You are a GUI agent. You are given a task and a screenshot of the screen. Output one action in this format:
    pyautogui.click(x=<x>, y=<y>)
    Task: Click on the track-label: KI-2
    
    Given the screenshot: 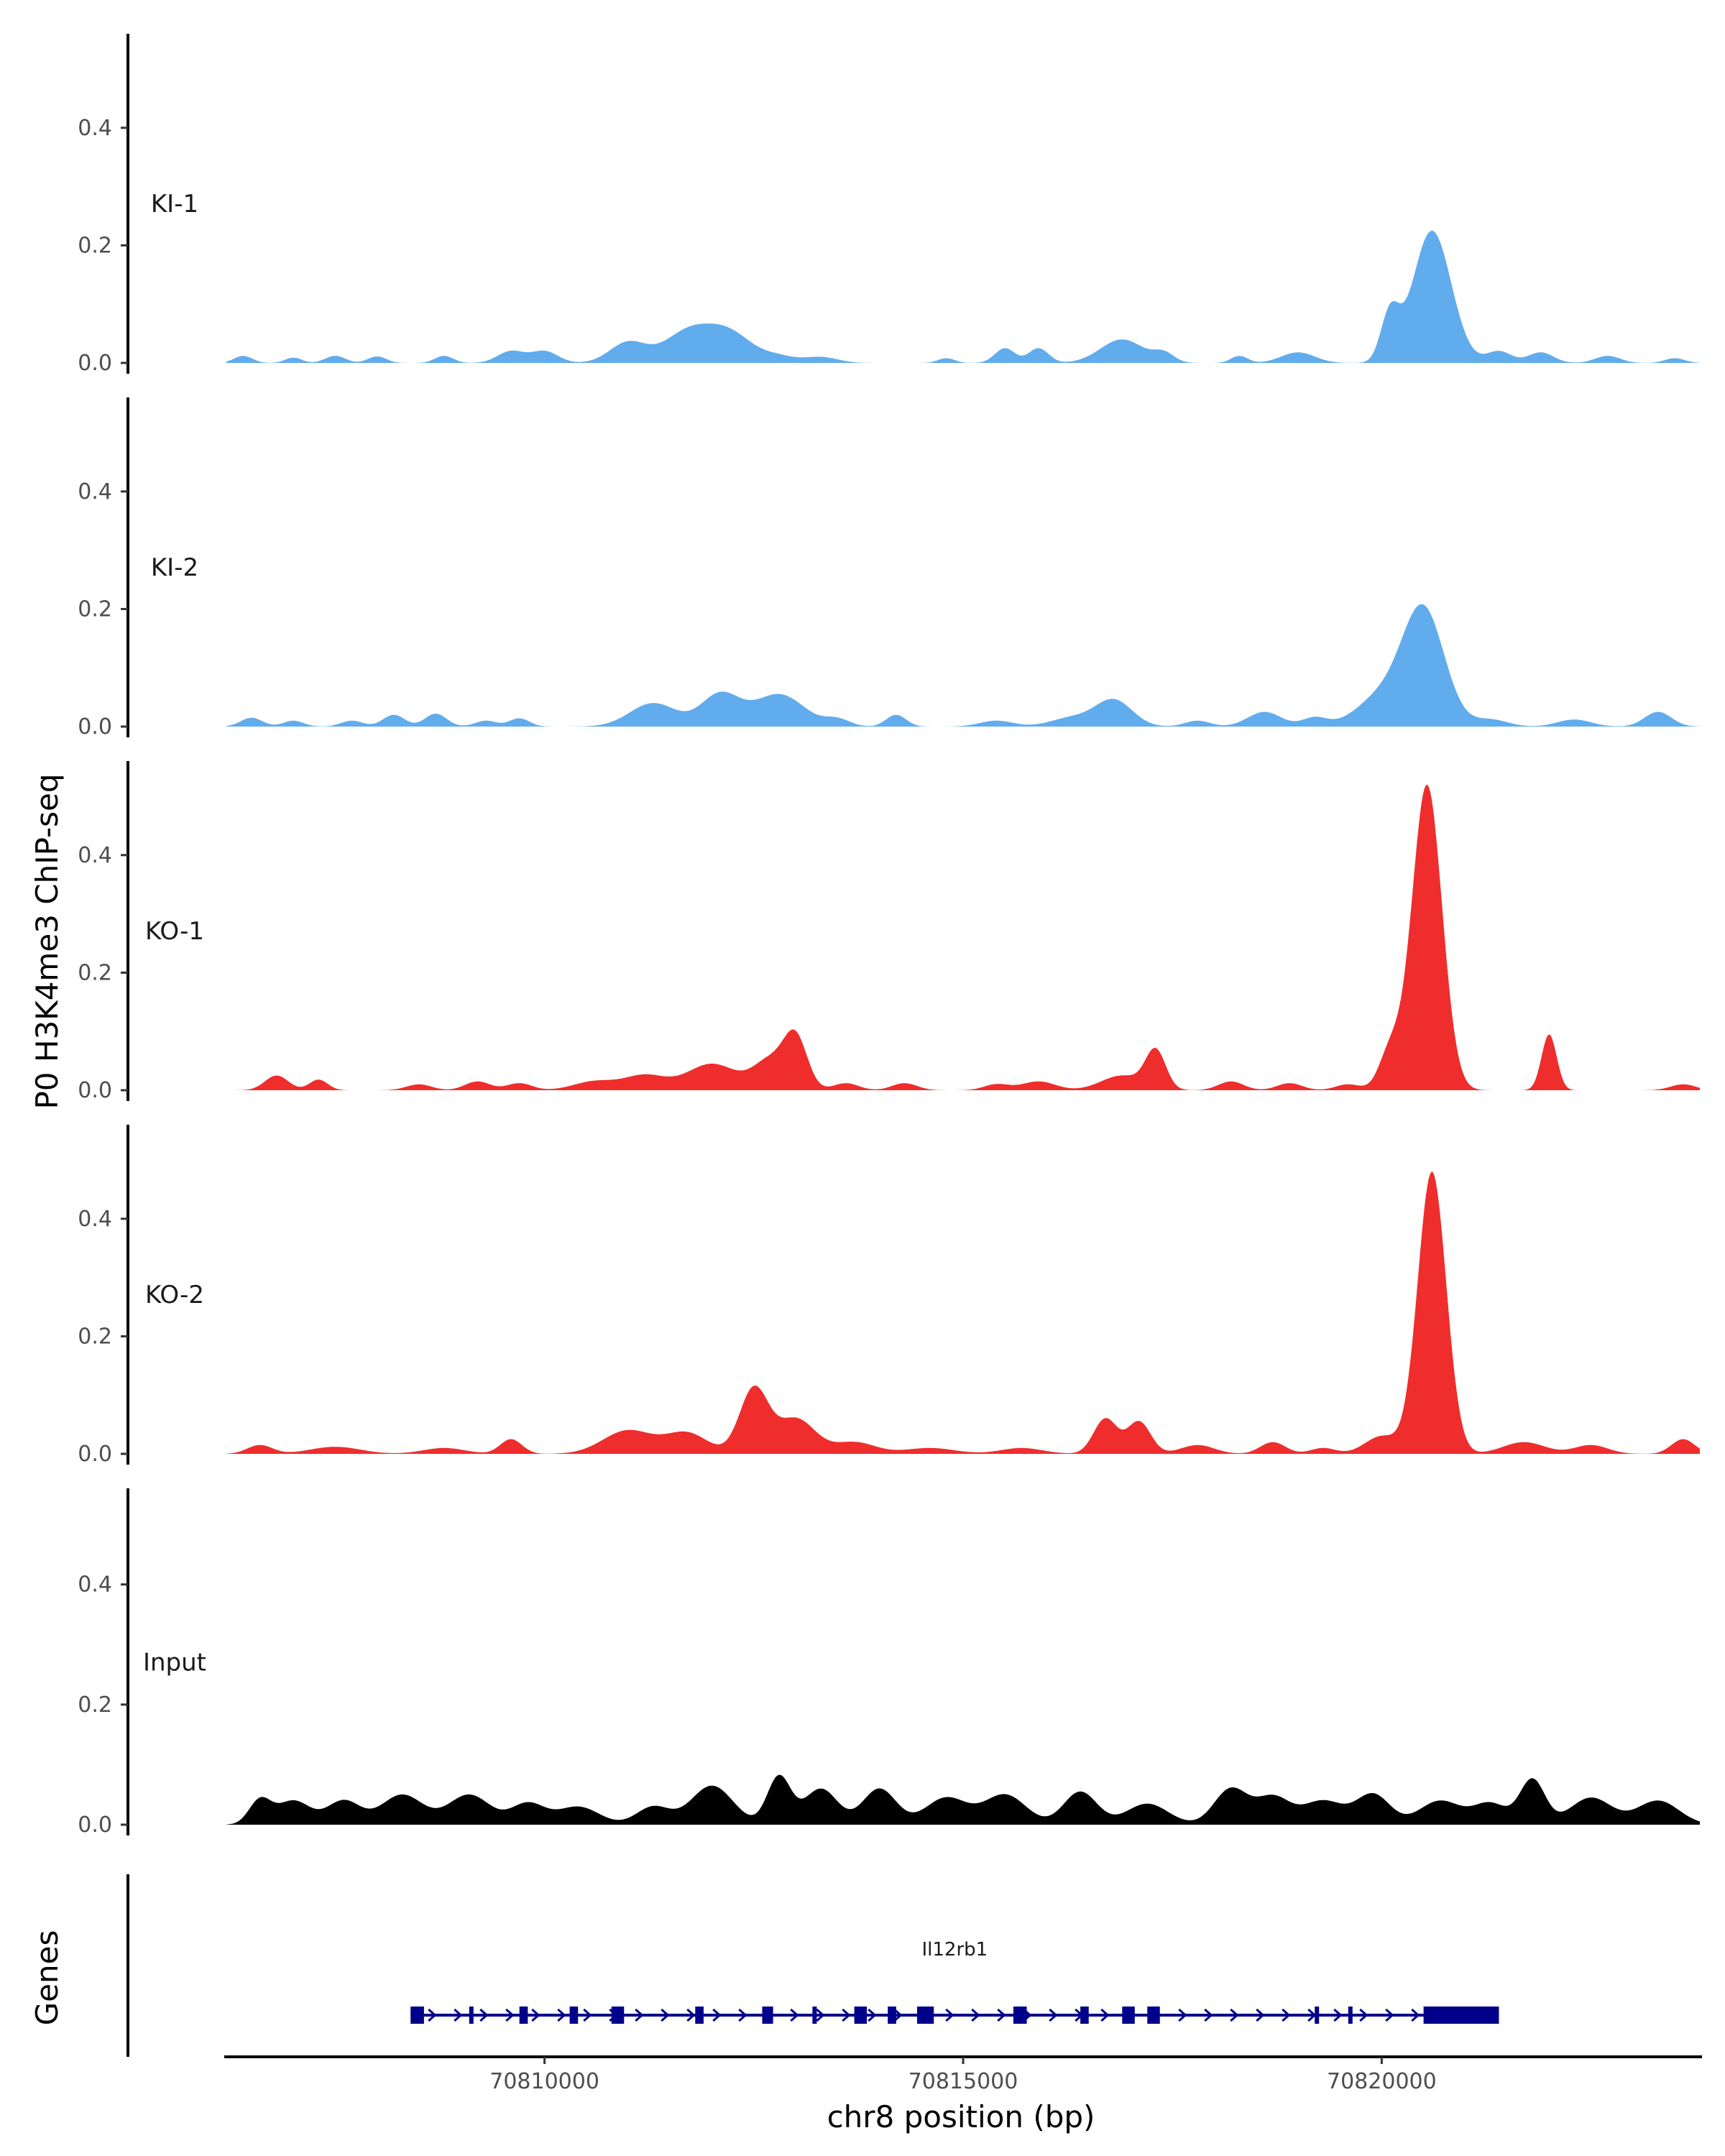 What is the action you would take?
    pyautogui.click(x=174, y=567)
    